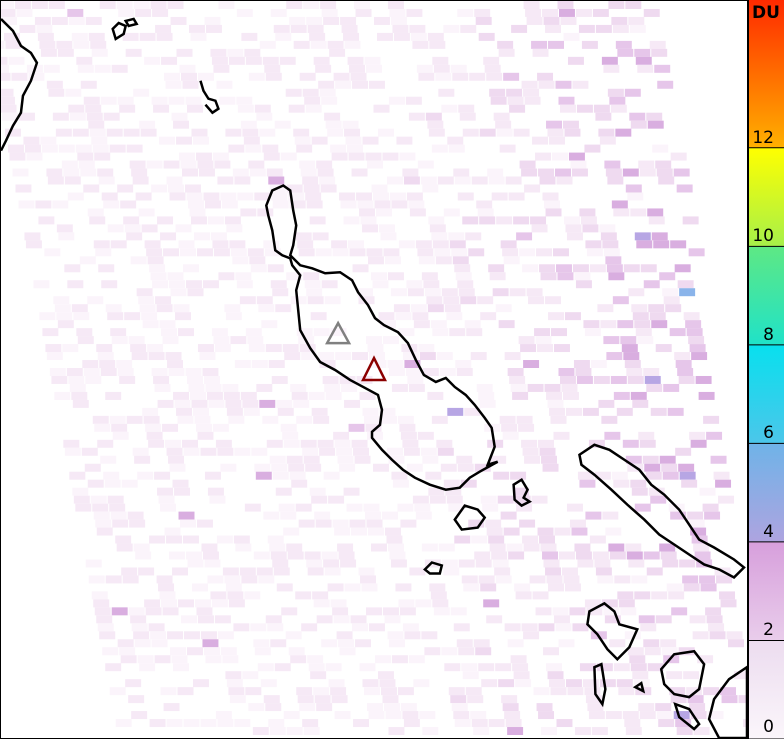 This screenshot has height=739, width=784. What do you see at coordinates (209, 97) in the screenshot?
I see `coastline-islet` at bounding box center [209, 97].